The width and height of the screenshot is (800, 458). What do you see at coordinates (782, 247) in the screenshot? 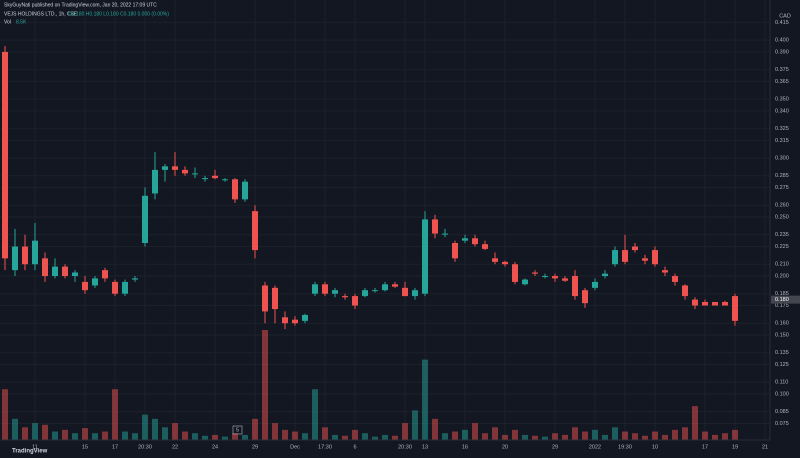
I see `y-tick-label: 0.225` at bounding box center [782, 247].